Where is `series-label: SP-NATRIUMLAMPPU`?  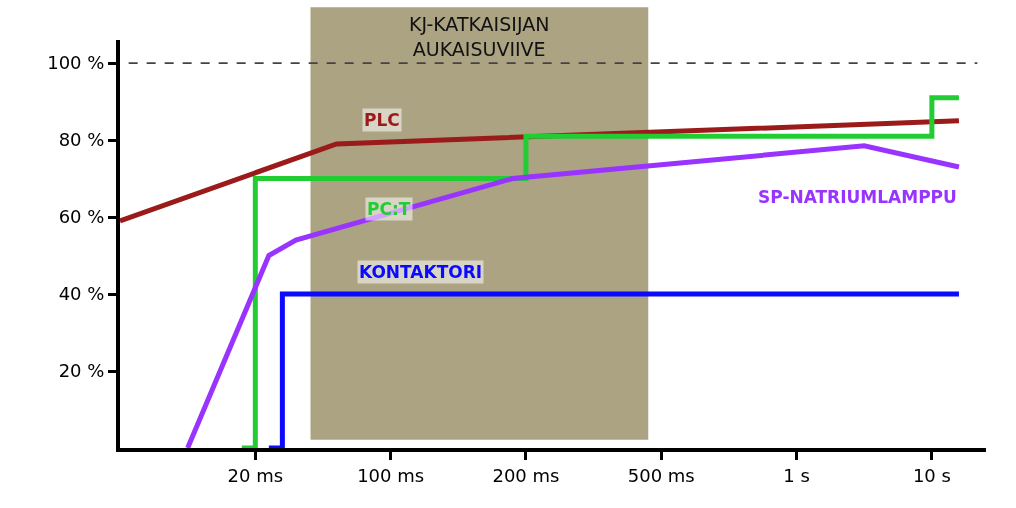
series-label: SP-NATRIUMLAMPPU is located at coordinates (857, 197).